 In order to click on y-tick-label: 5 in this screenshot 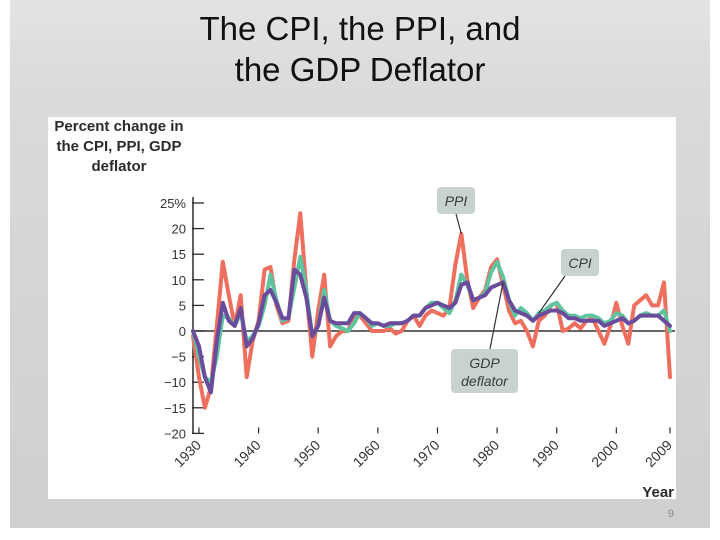, I will do `click(182, 305)`.